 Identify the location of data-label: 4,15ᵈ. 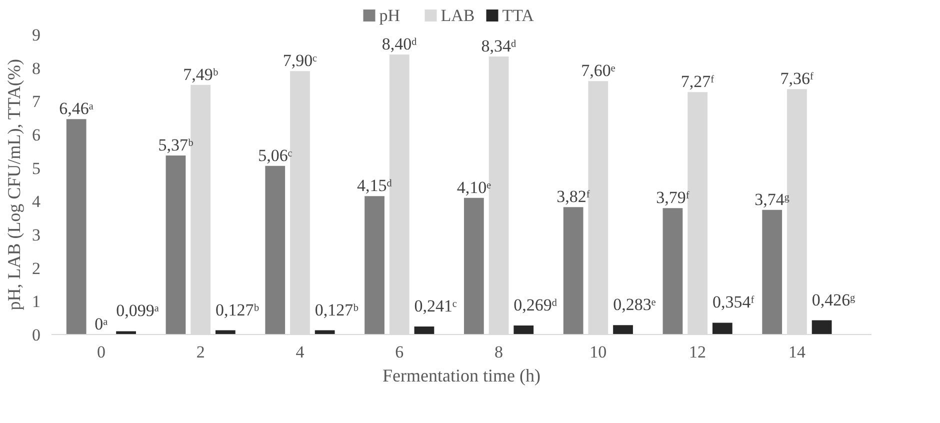
(374, 186).